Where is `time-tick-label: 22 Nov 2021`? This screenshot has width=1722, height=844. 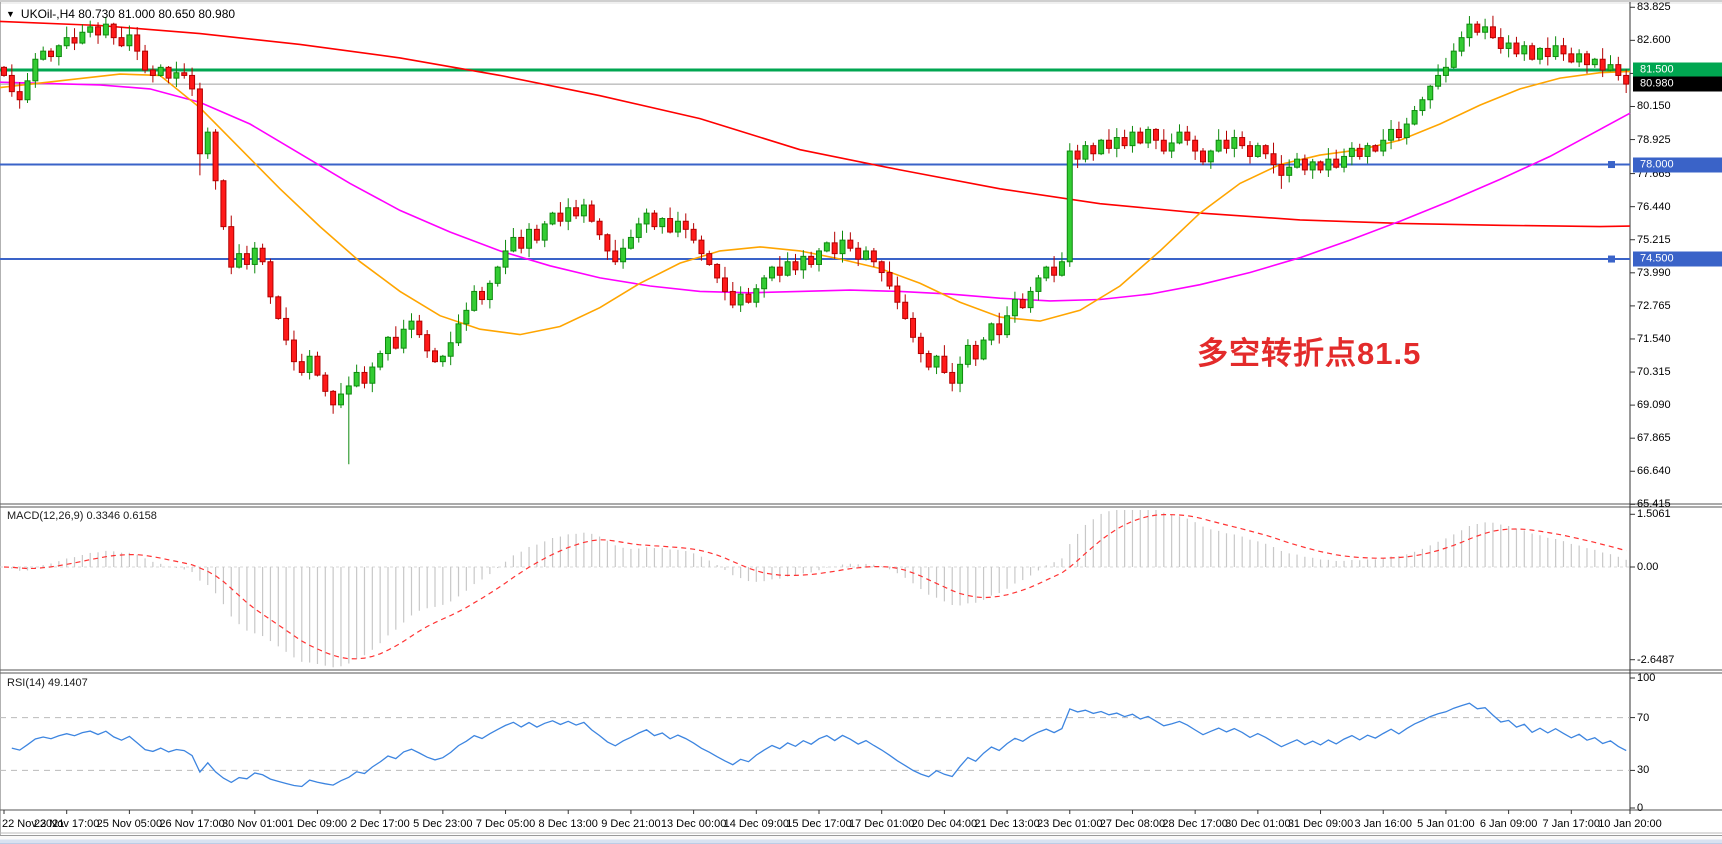 time-tick-label: 22 Nov 2021 is located at coordinates (33, 824).